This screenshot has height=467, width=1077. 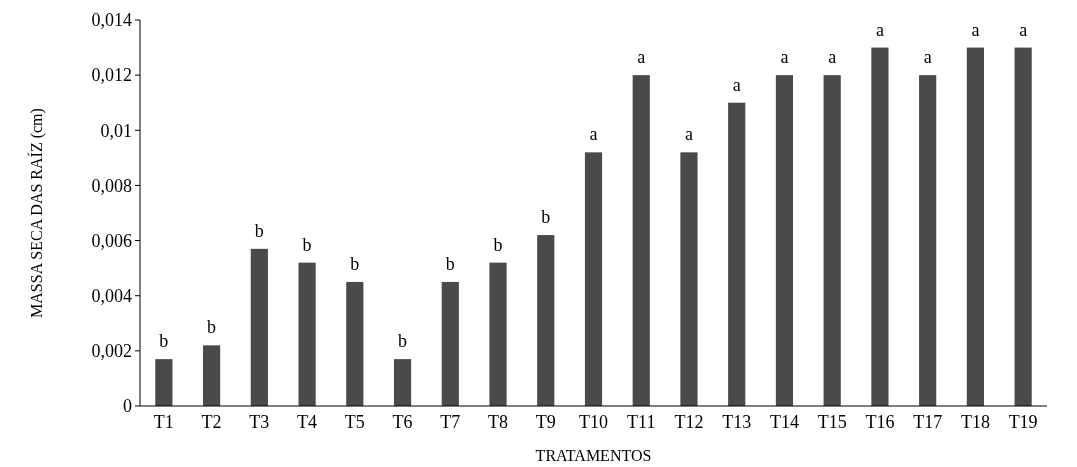 What do you see at coordinates (111, 351) in the screenshot?
I see `y-tick-label: 0,002` at bounding box center [111, 351].